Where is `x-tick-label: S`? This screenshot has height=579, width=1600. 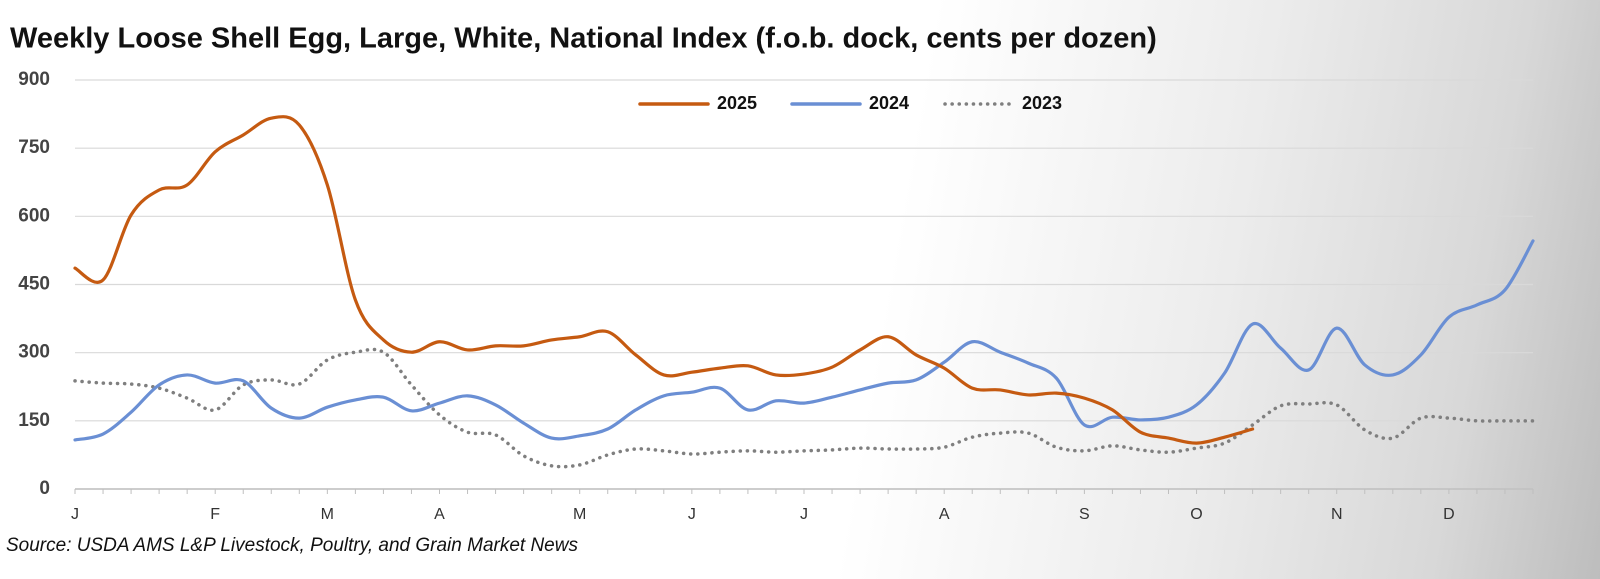
x-tick-label: S is located at coordinates (1084, 514).